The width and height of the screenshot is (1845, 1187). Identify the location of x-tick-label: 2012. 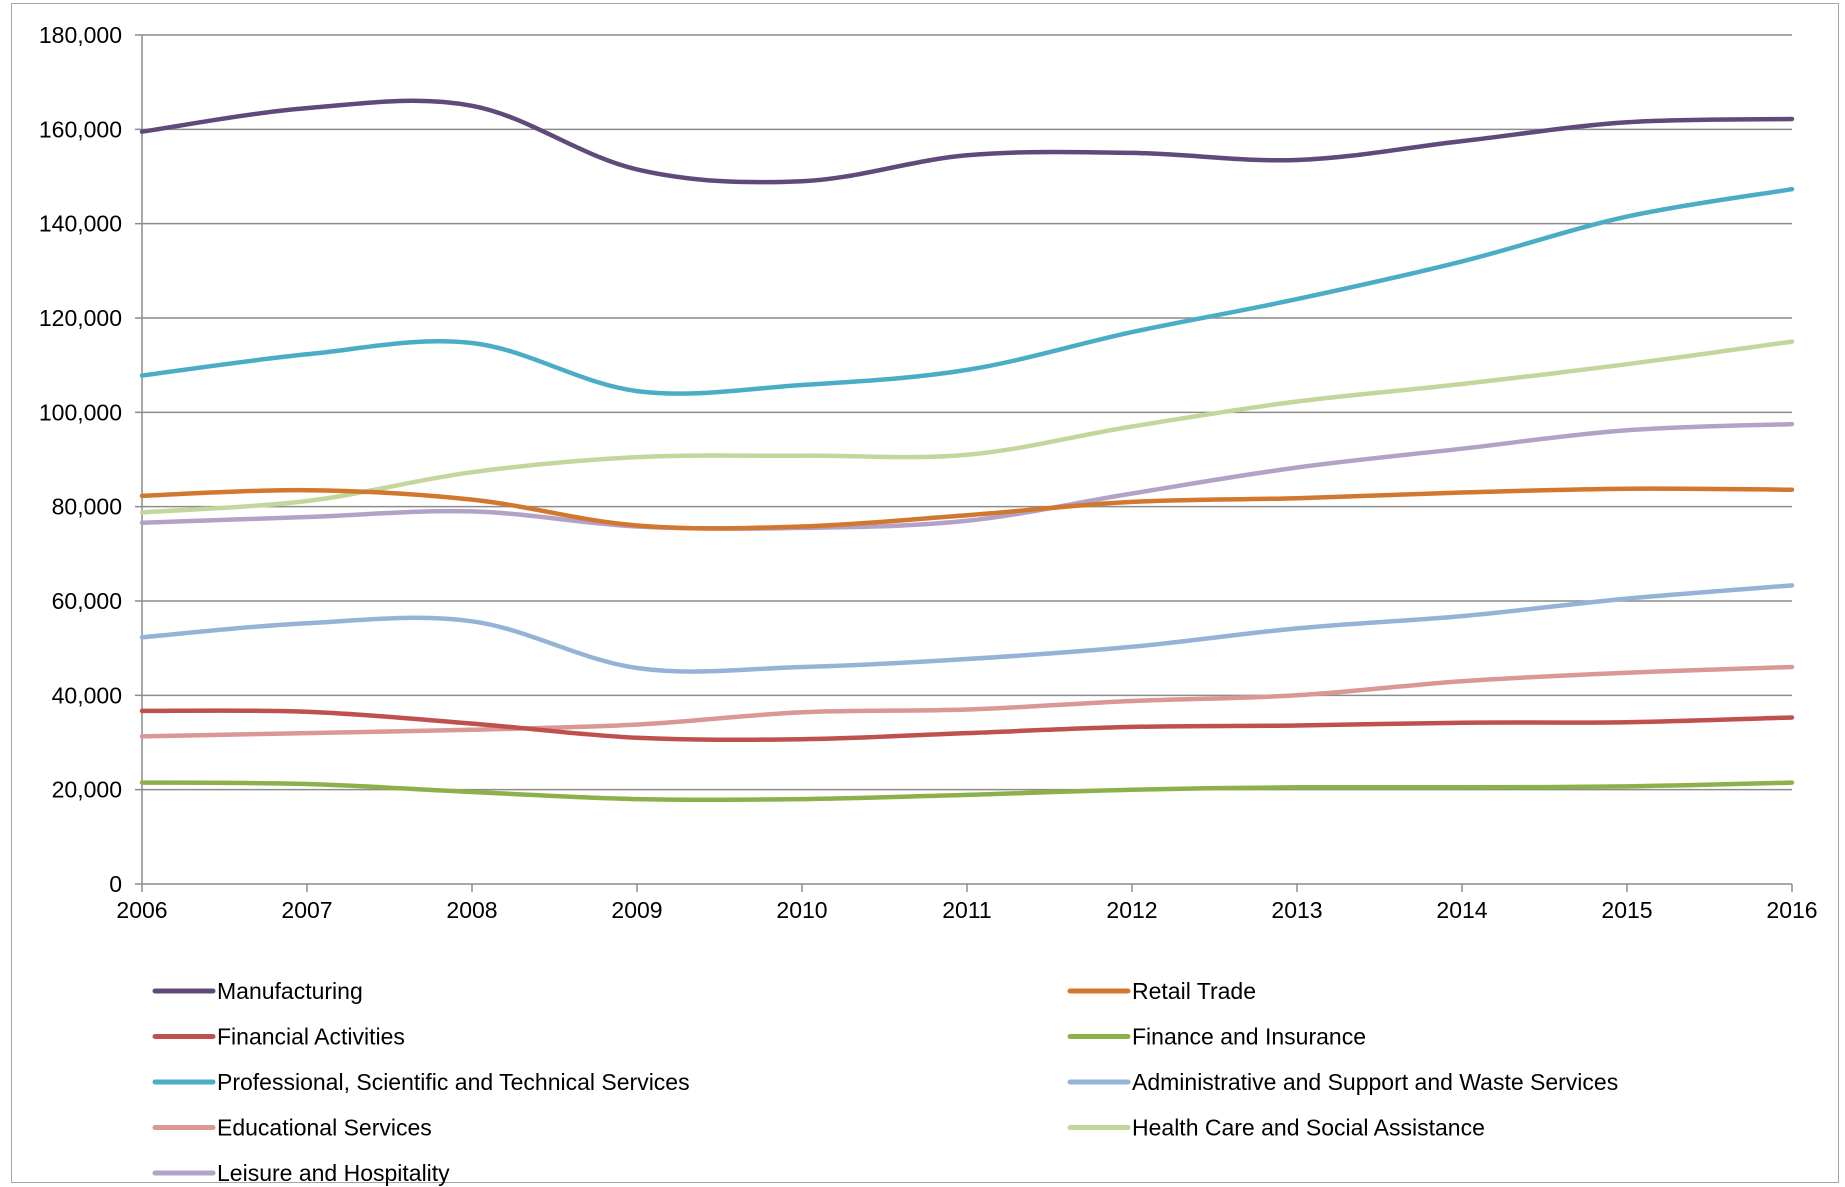
(1131, 910).